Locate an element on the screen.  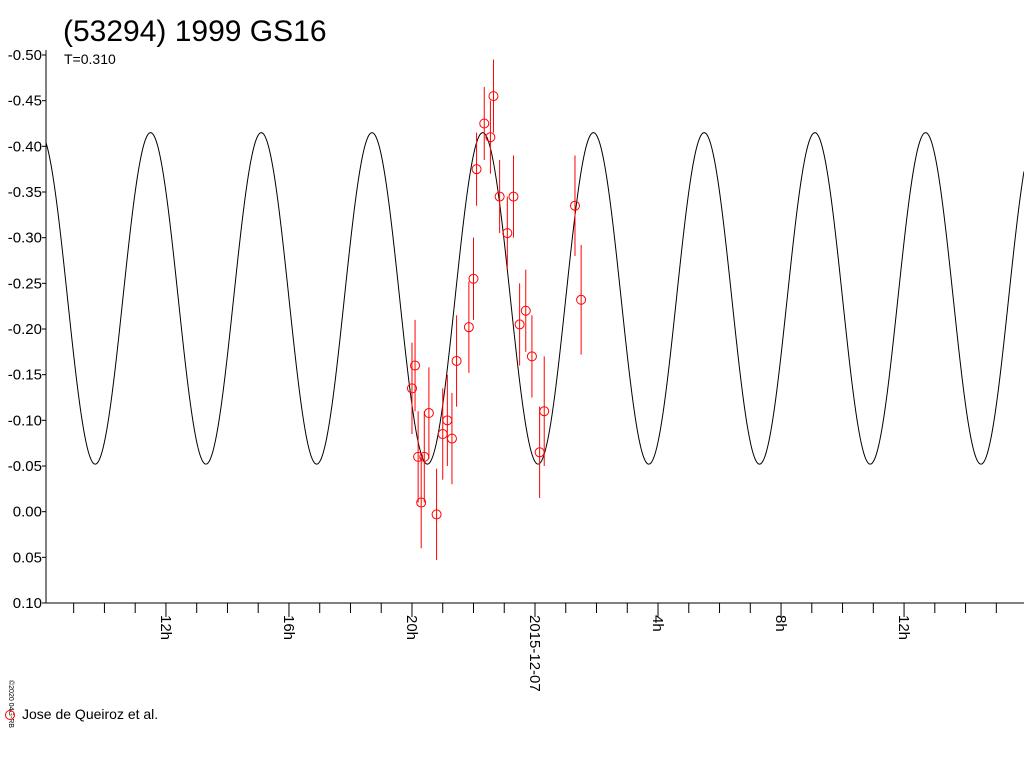
y-tick-label: -0.15 is located at coordinates (25, 375).